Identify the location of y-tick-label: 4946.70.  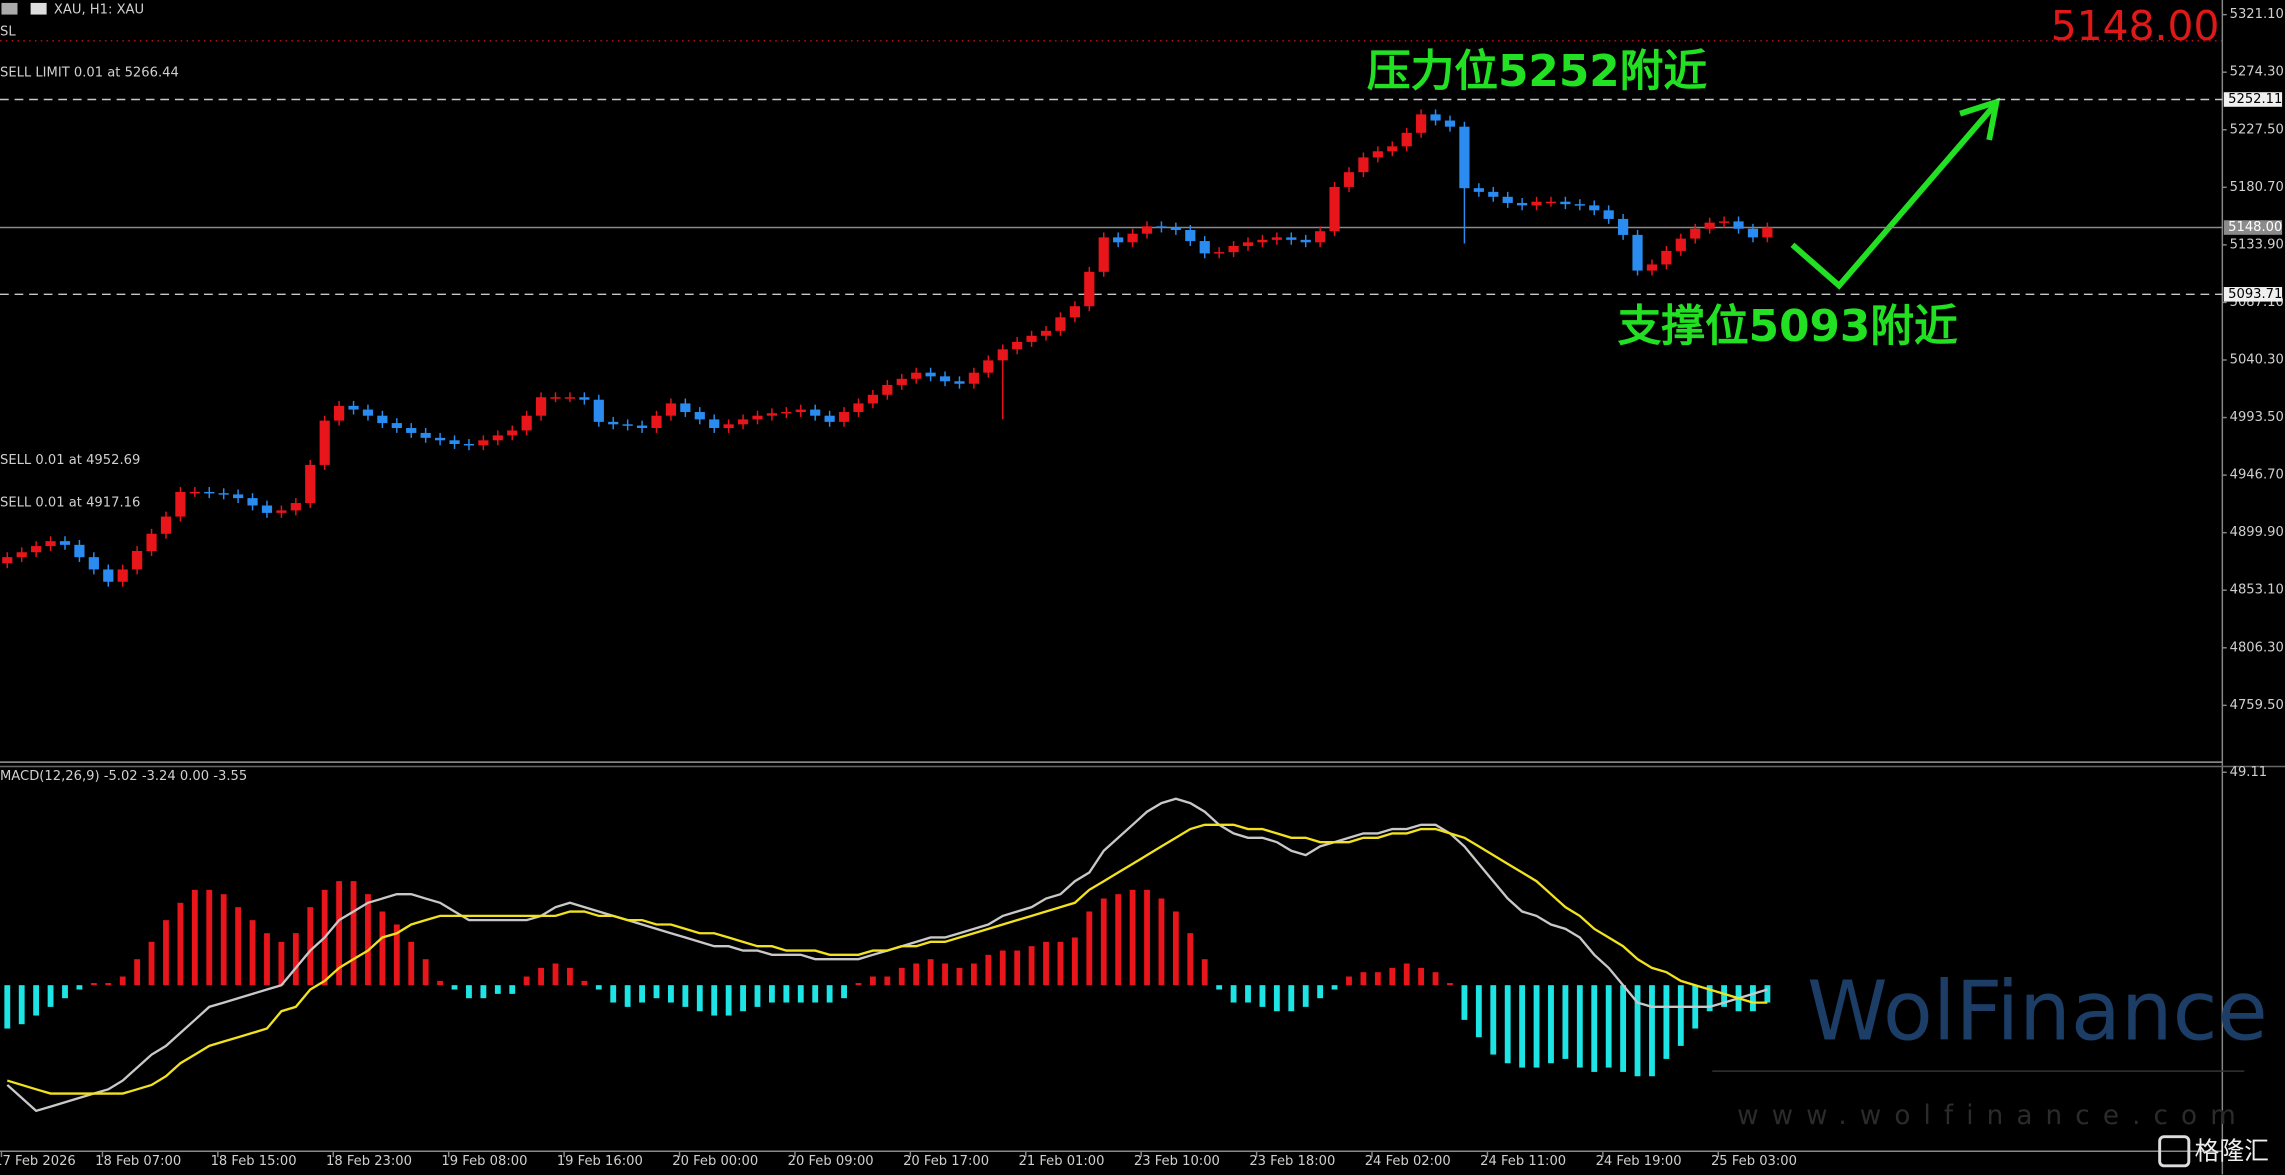
(2257, 475).